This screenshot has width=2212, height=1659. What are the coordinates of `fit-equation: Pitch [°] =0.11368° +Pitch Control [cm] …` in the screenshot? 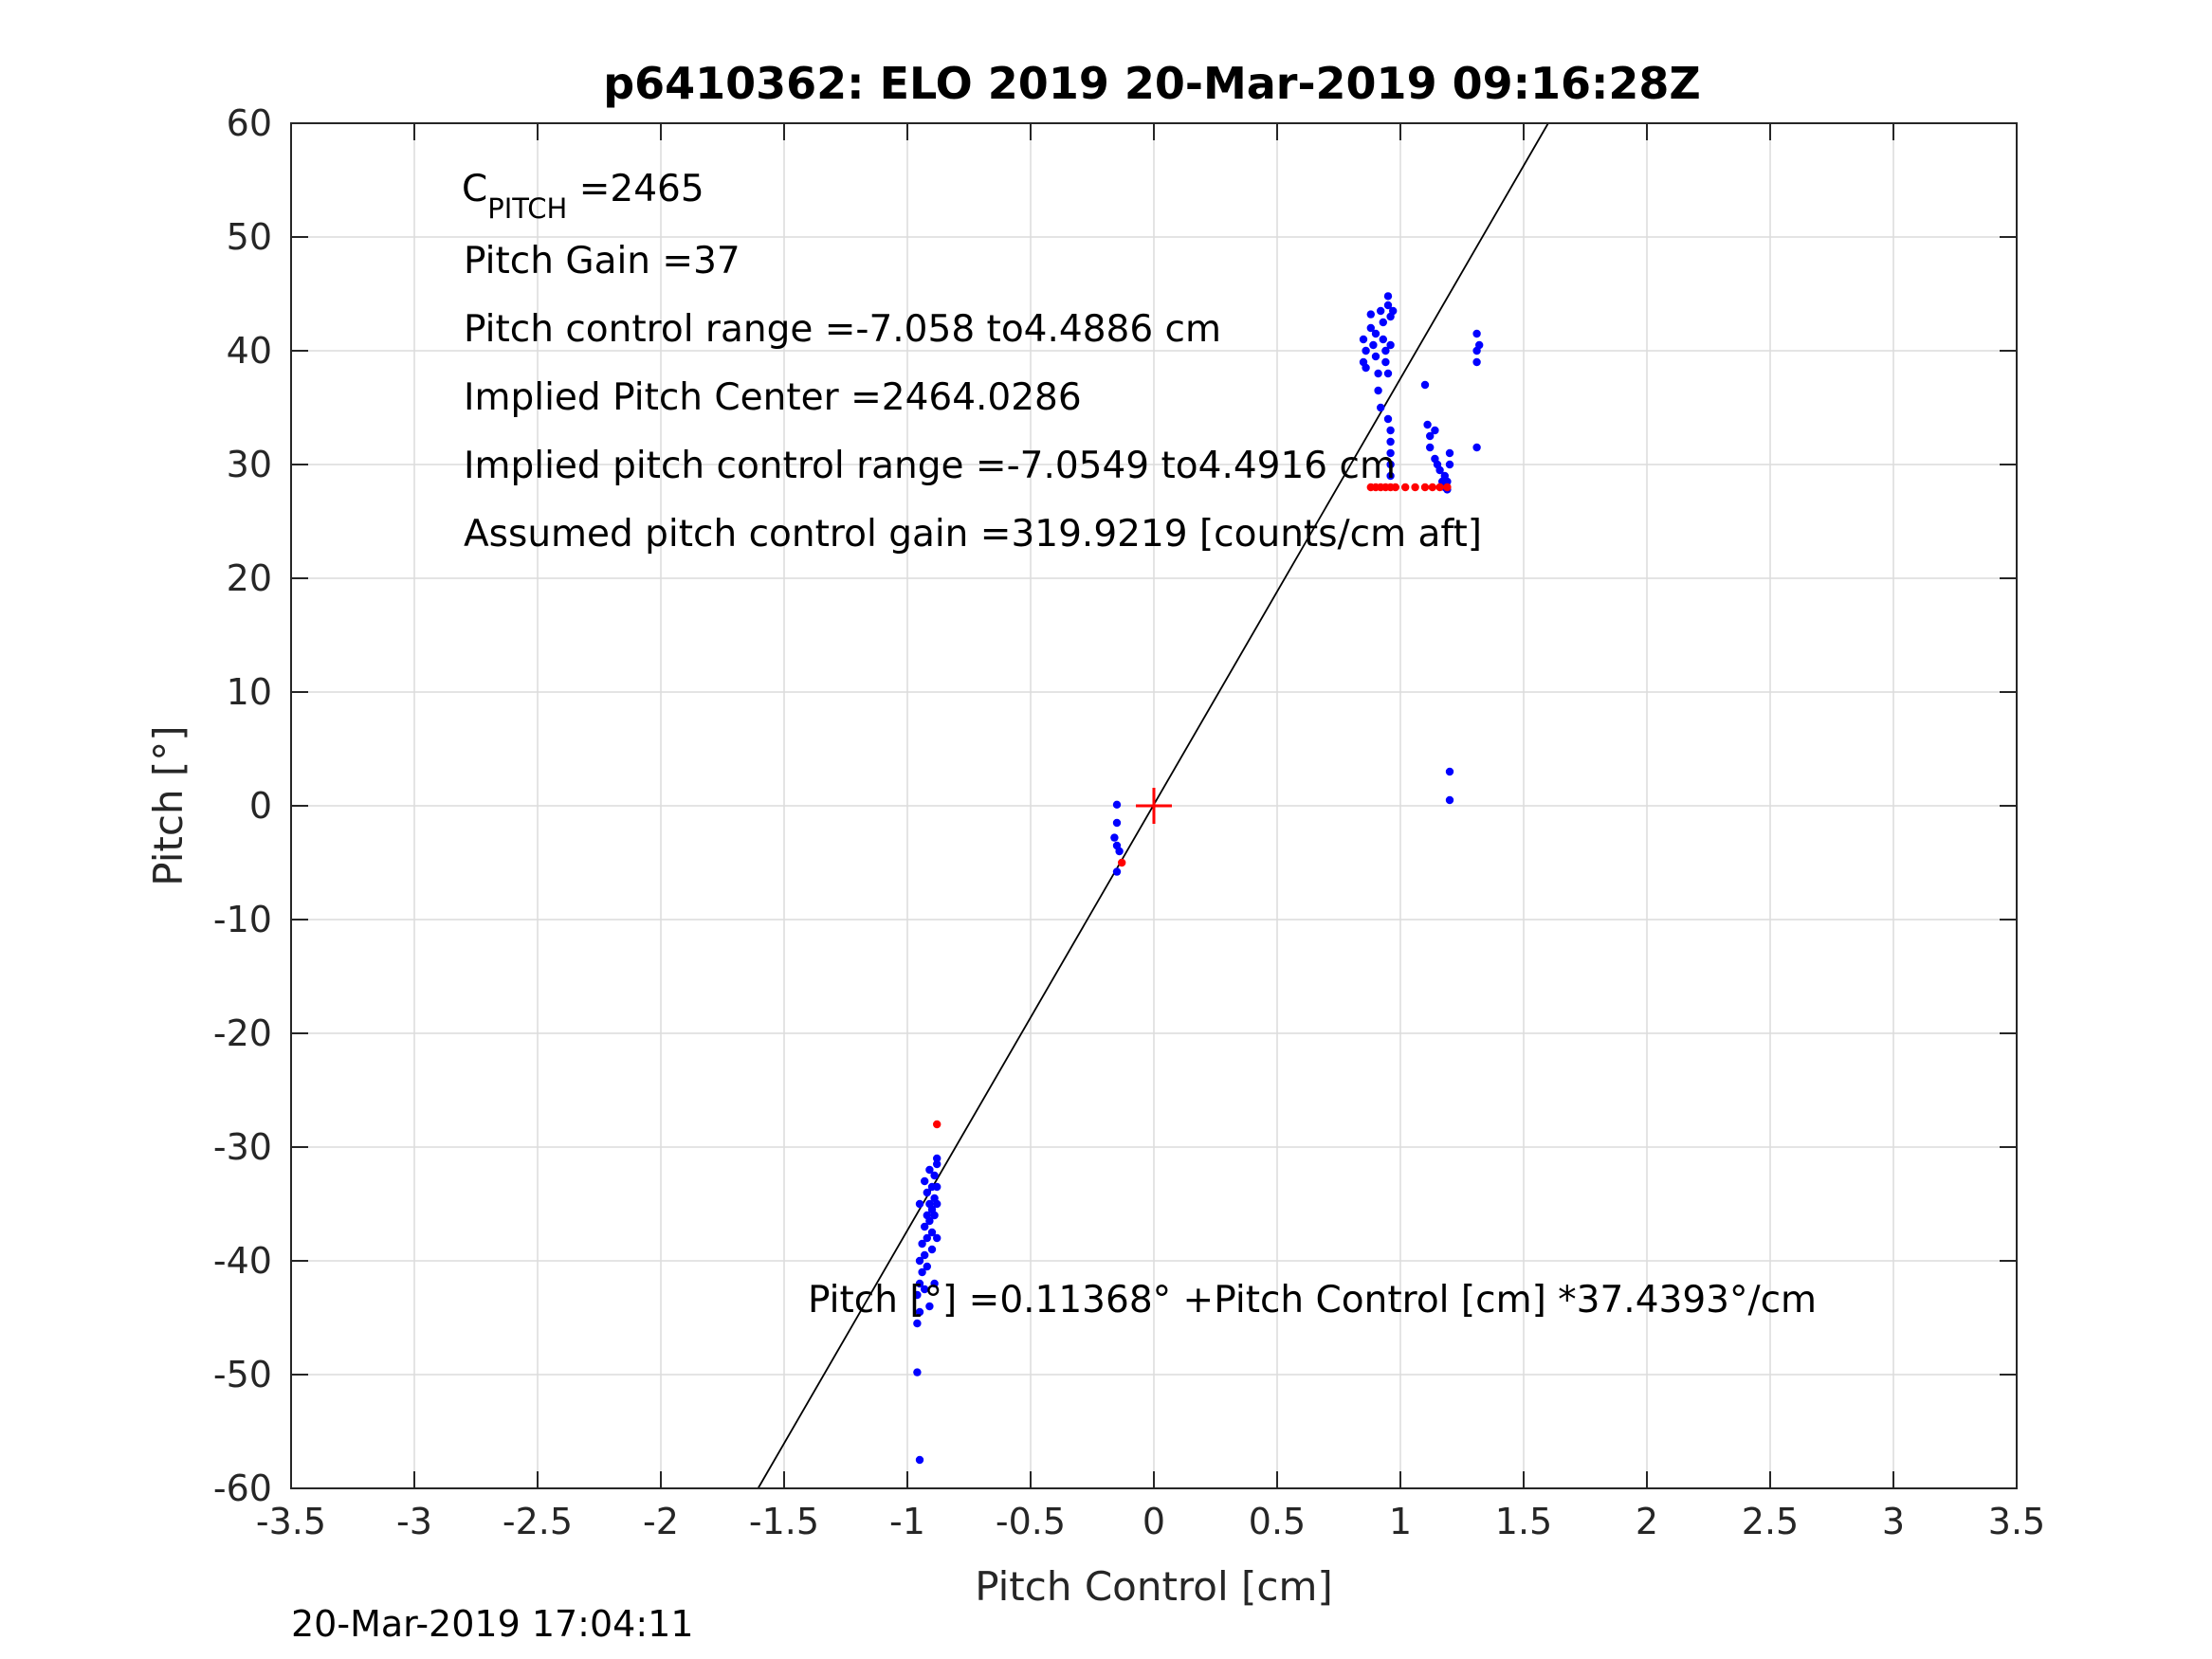 It's located at (1312, 1300).